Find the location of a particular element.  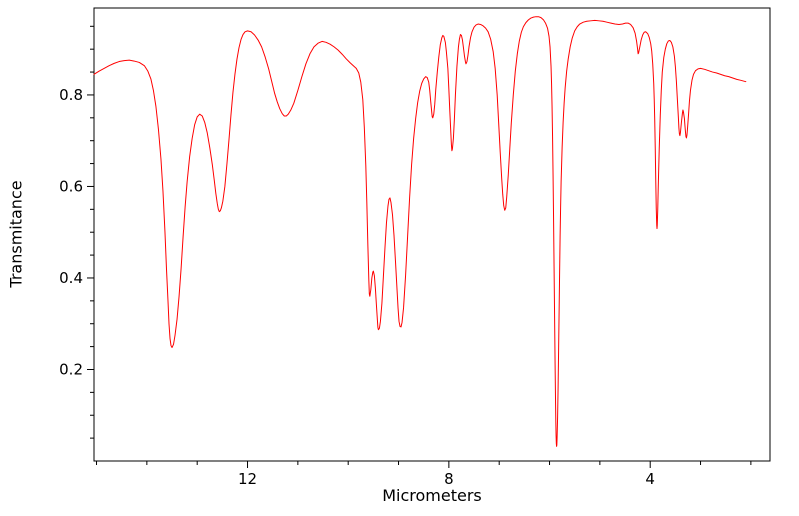

y-tick-label: 0.6 is located at coordinates (71, 186).